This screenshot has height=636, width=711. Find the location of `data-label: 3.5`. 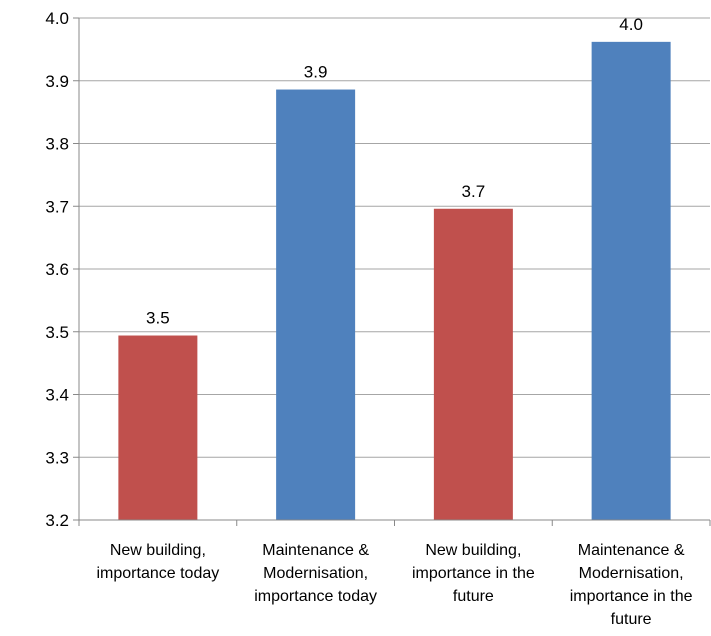

data-label: 3.5 is located at coordinates (158, 318).